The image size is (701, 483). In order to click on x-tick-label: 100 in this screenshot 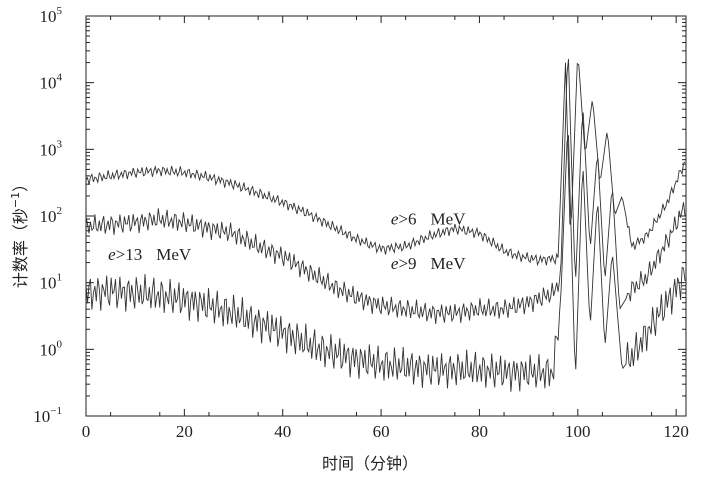, I will do `click(578, 431)`.